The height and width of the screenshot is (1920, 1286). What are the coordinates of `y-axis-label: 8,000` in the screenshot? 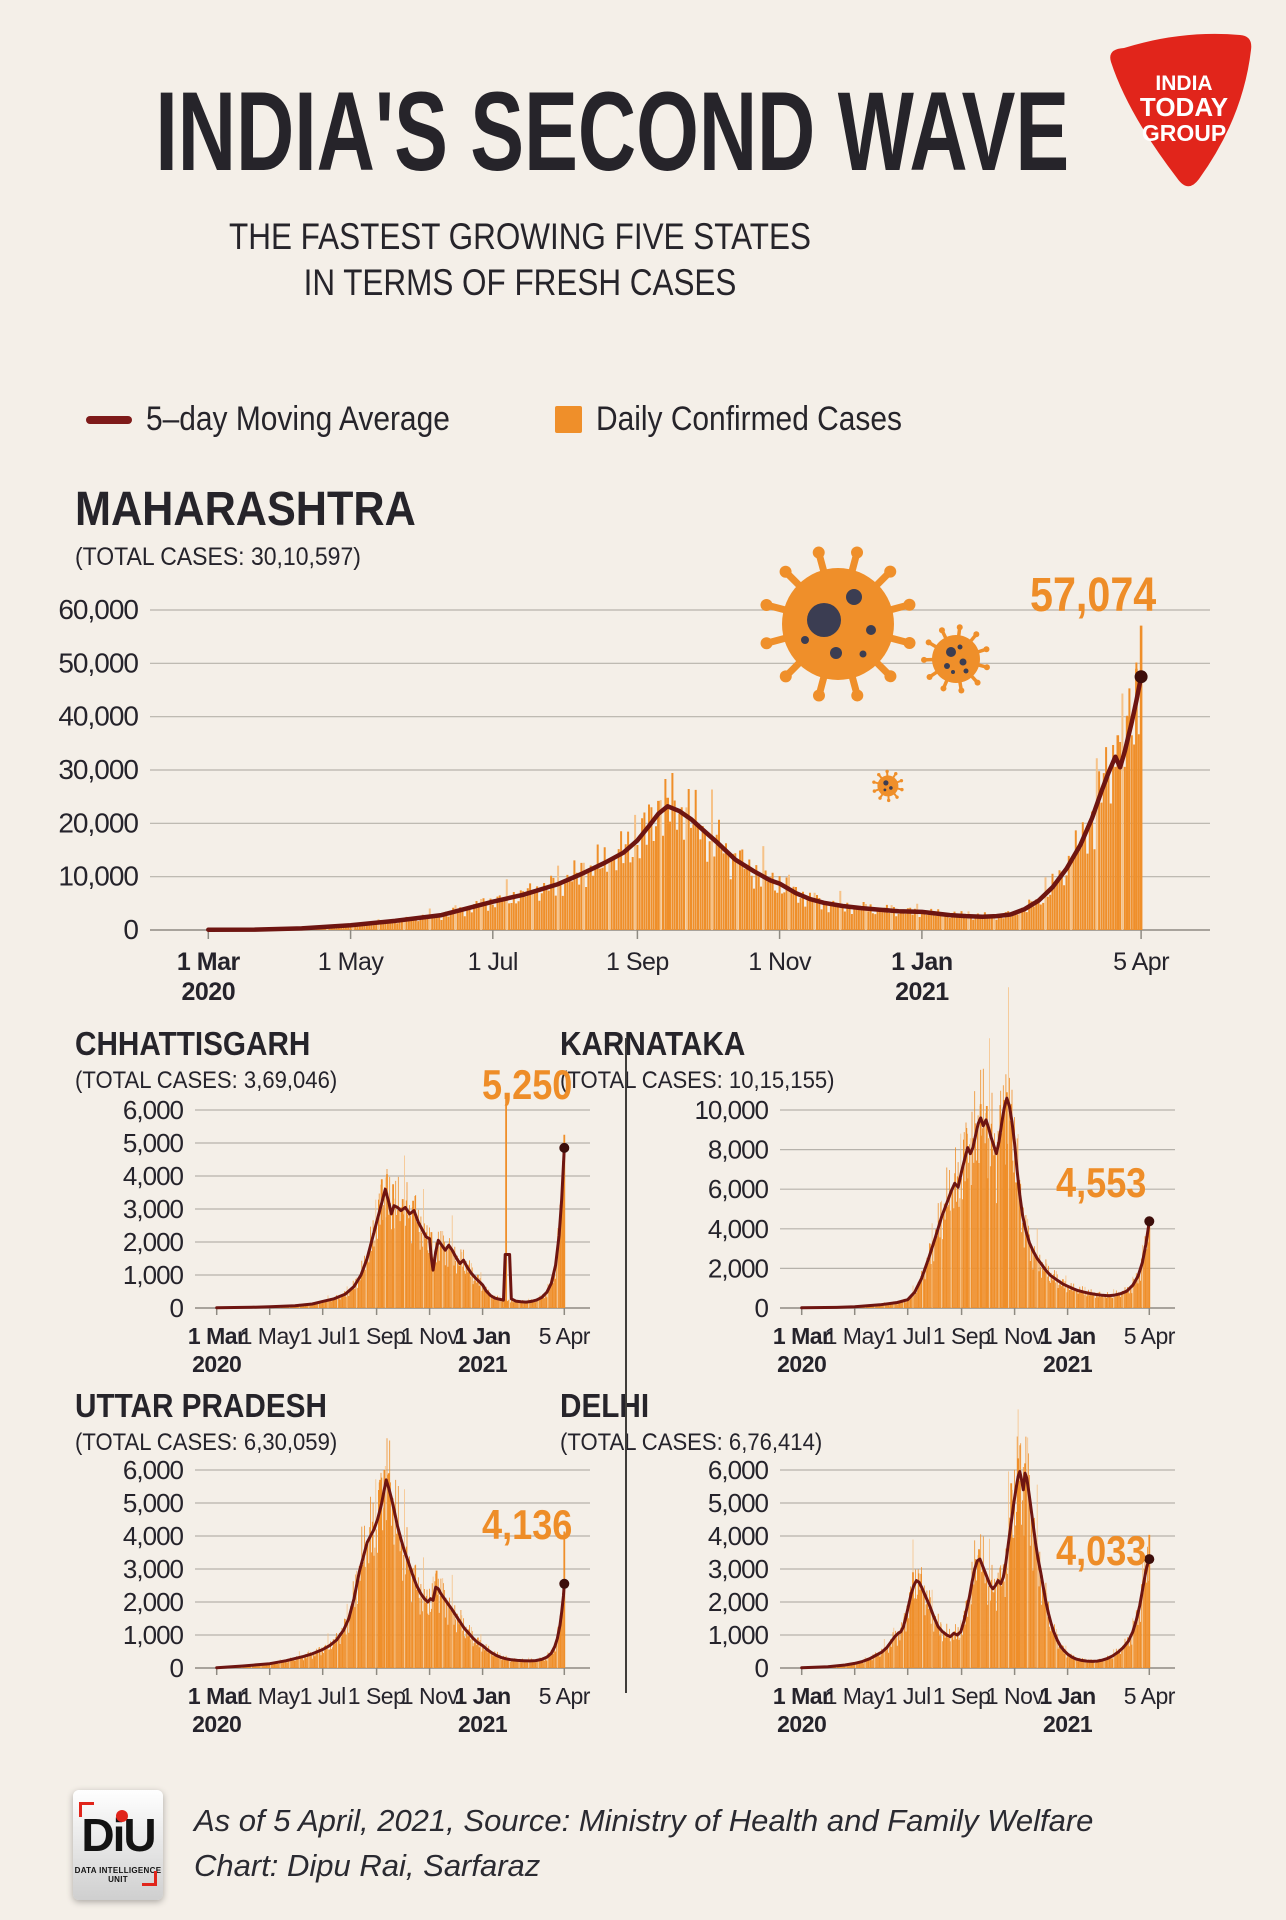 It's located at (738, 1150).